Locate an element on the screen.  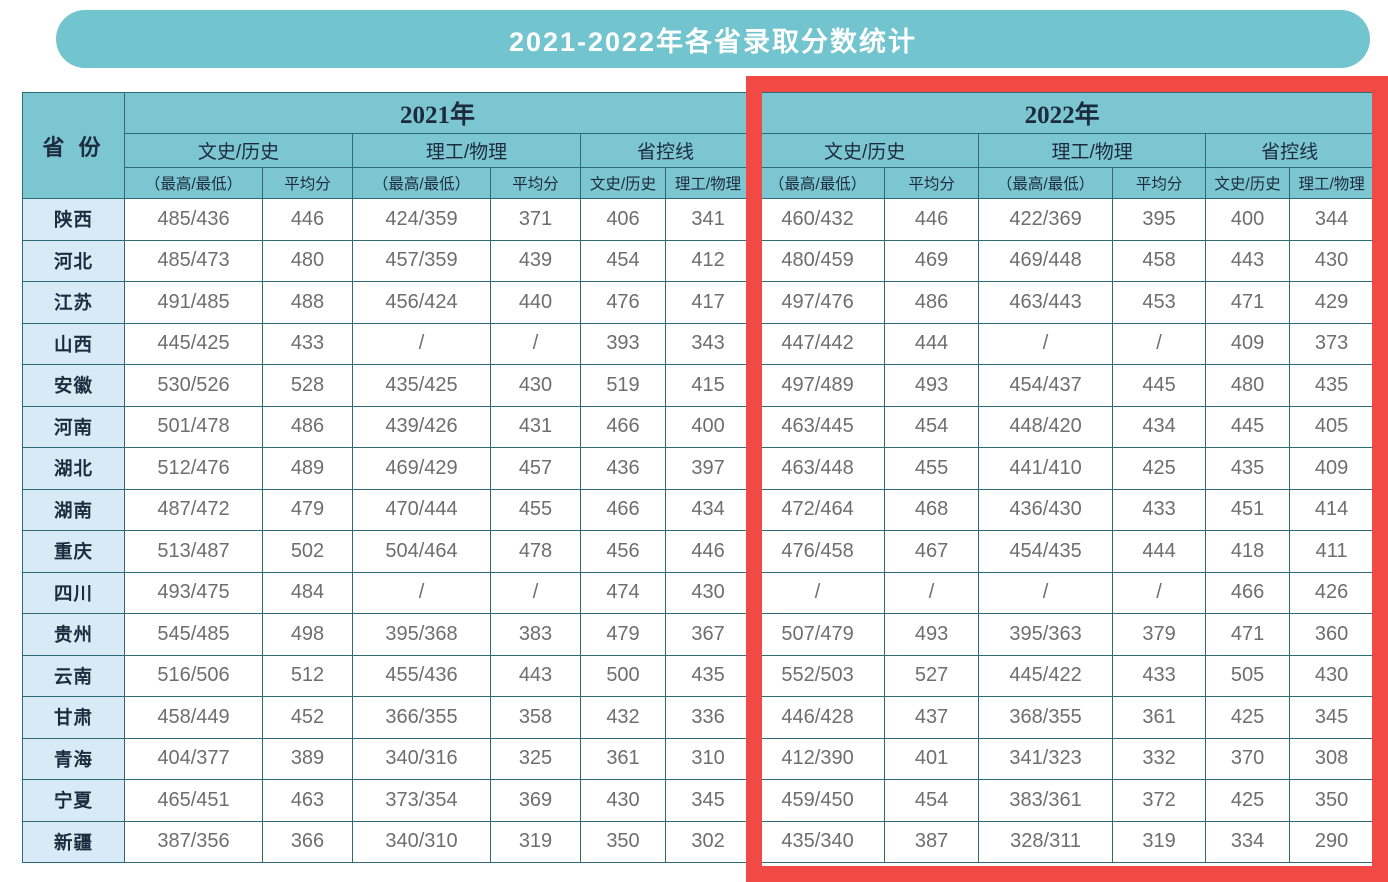
score-cell-2022-wenshi-range: 497/489 is located at coordinates (818, 385).